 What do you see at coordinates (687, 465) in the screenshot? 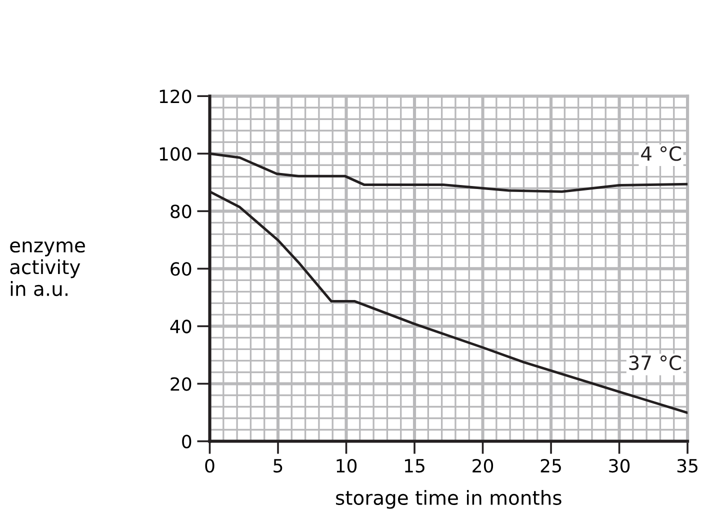
I see `x-tick-label: 35` at bounding box center [687, 465].